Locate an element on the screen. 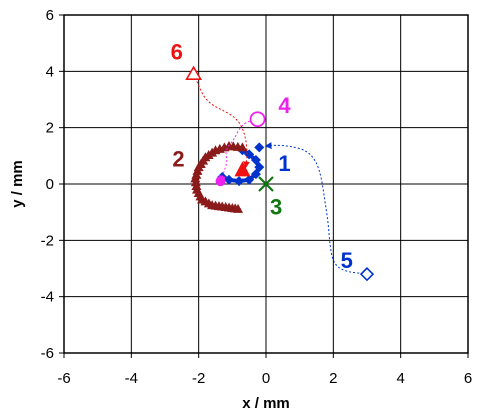 The height and width of the screenshot is (415, 480). x-marker-stroke is located at coordinates (266, 184).